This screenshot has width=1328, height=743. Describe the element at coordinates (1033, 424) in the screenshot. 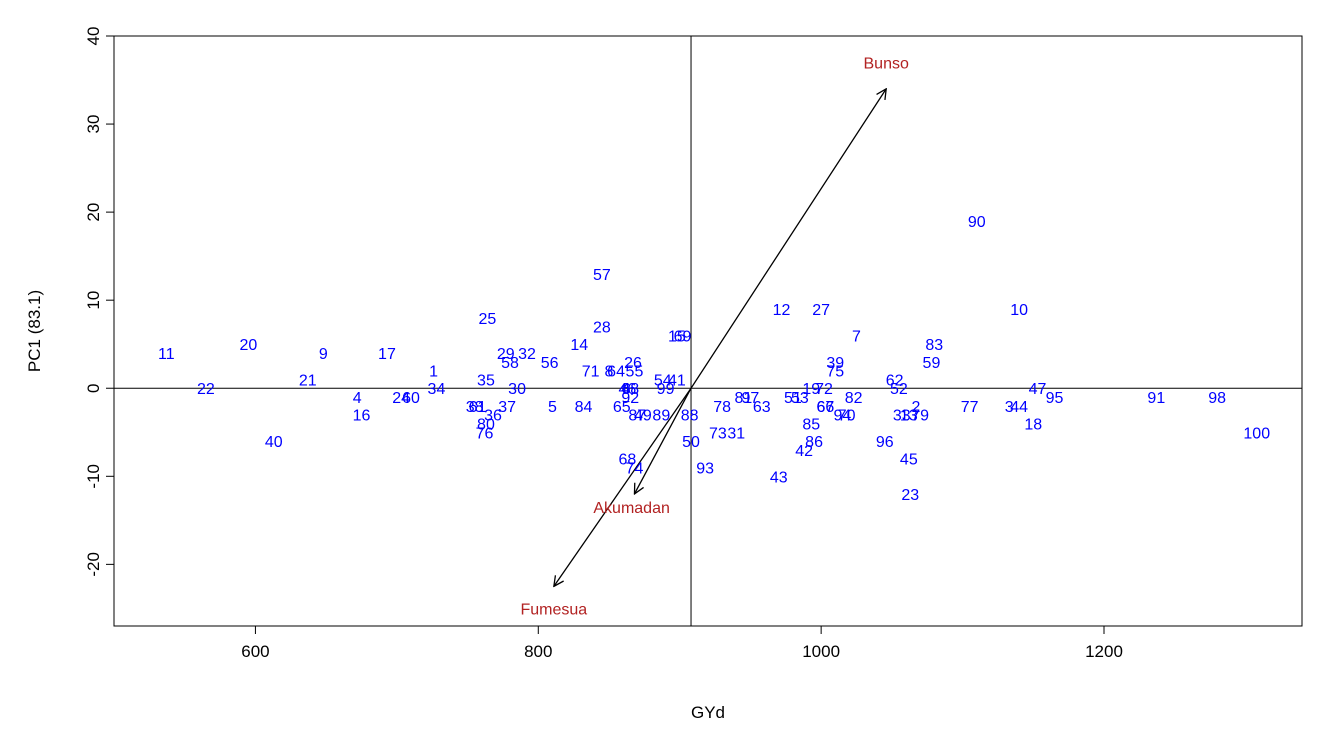

I see `genotype-label-18: 18` at that location.